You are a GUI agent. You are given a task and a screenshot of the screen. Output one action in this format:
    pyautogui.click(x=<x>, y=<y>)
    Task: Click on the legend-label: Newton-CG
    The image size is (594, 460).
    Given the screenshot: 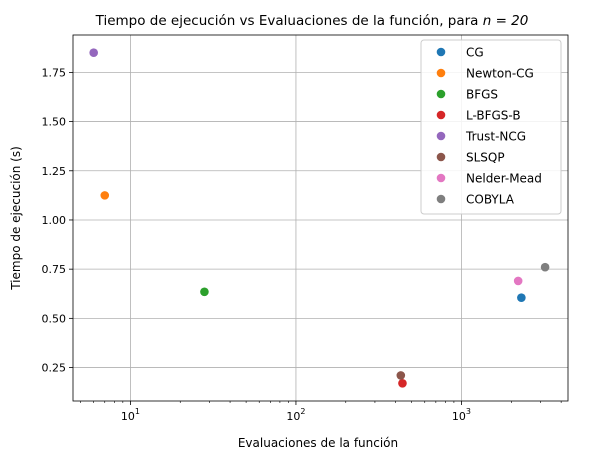 What is the action you would take?
    pyautogui.click(x=500, y=74)
    